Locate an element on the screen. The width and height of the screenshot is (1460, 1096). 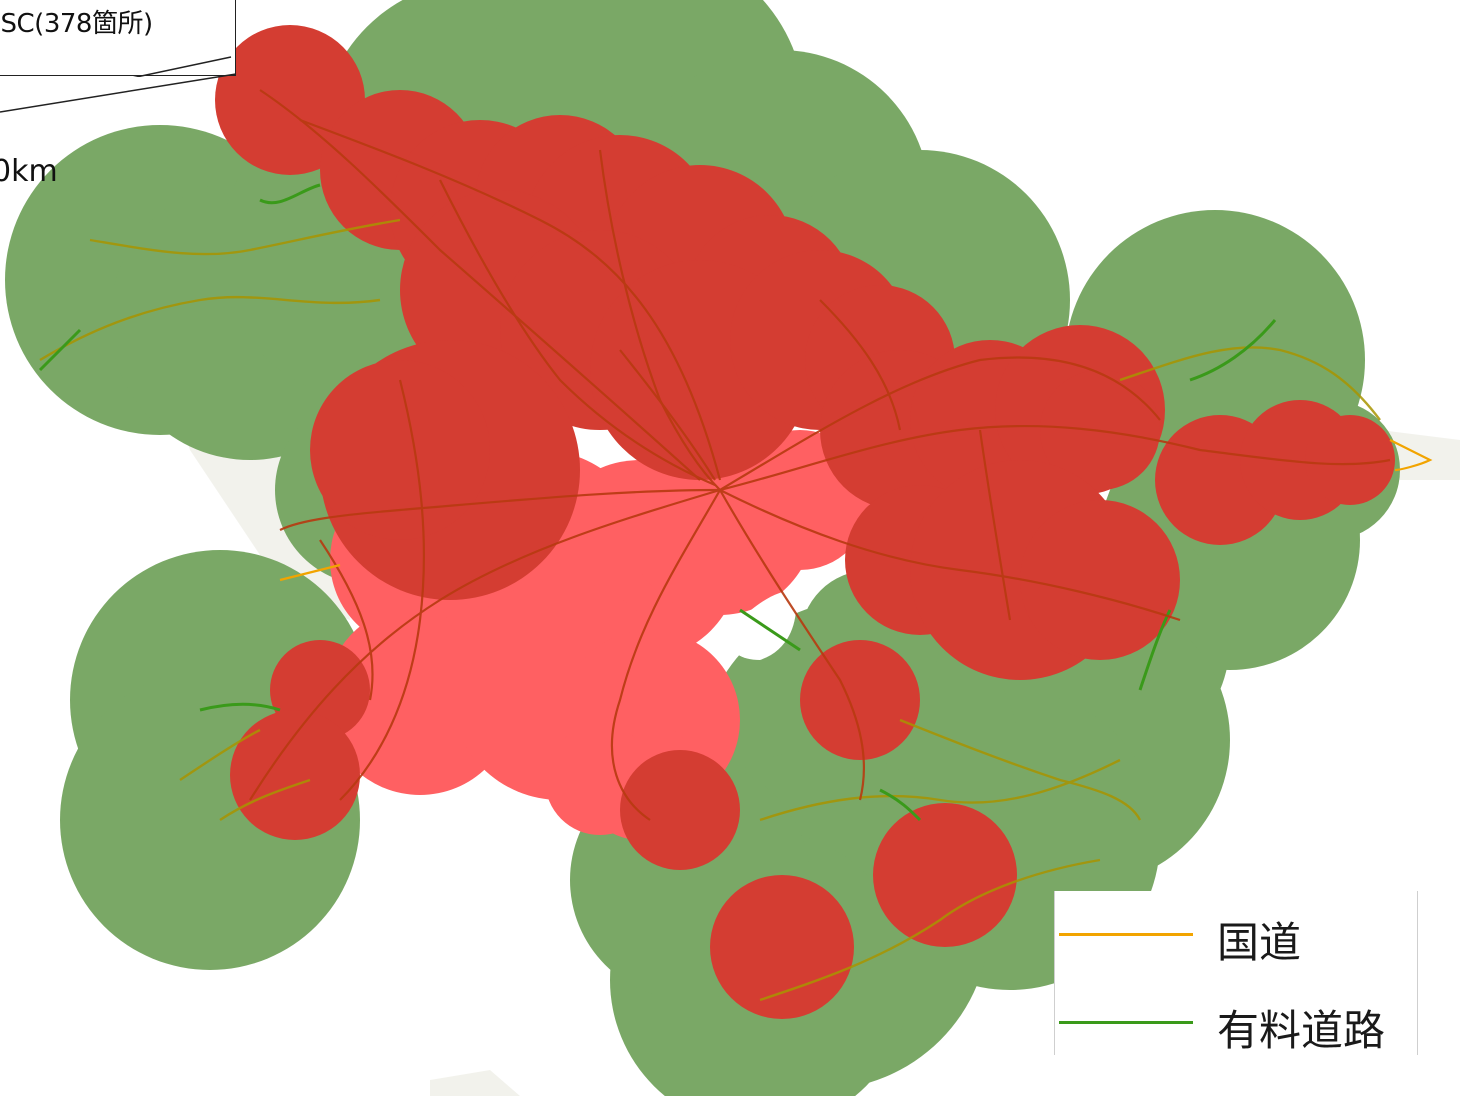
callout-pointer is located at coordinates (182, 66).